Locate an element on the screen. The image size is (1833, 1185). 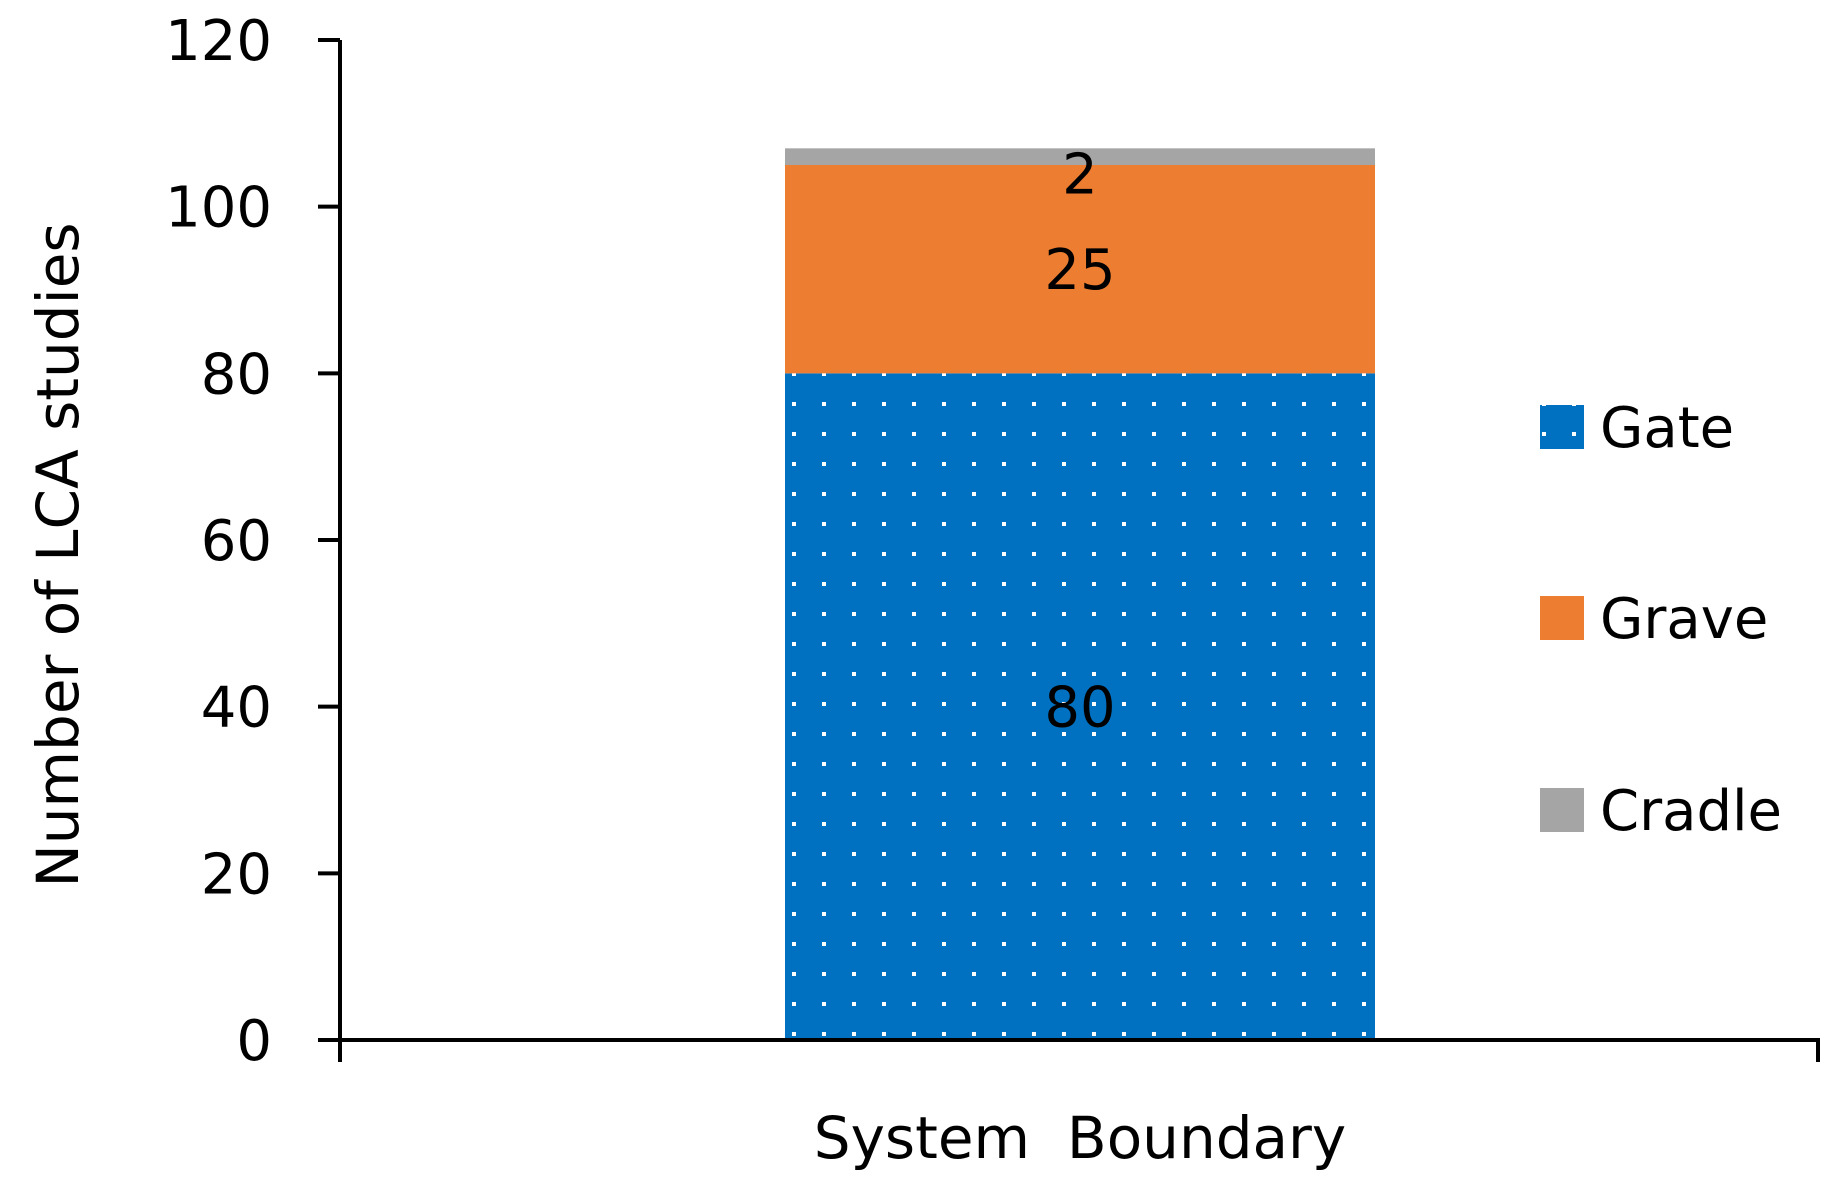
data-label-gate: 80 is located at coordinates (1079, 708).